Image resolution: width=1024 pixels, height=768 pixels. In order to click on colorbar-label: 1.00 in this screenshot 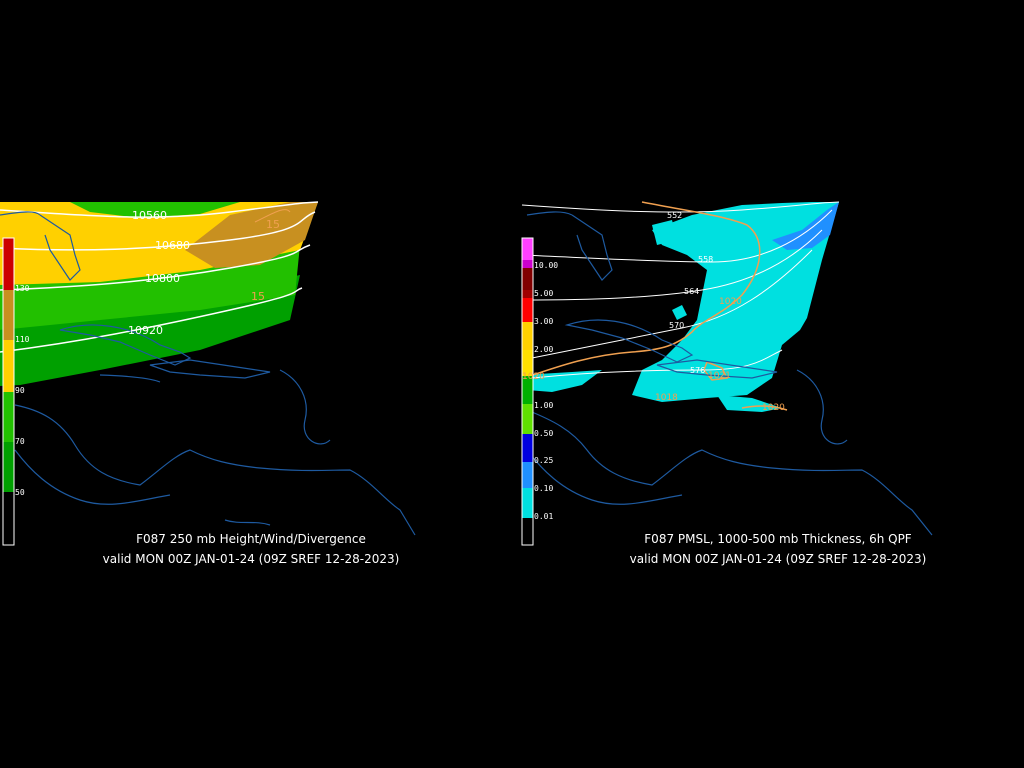, I will do `click(544, 405)`.